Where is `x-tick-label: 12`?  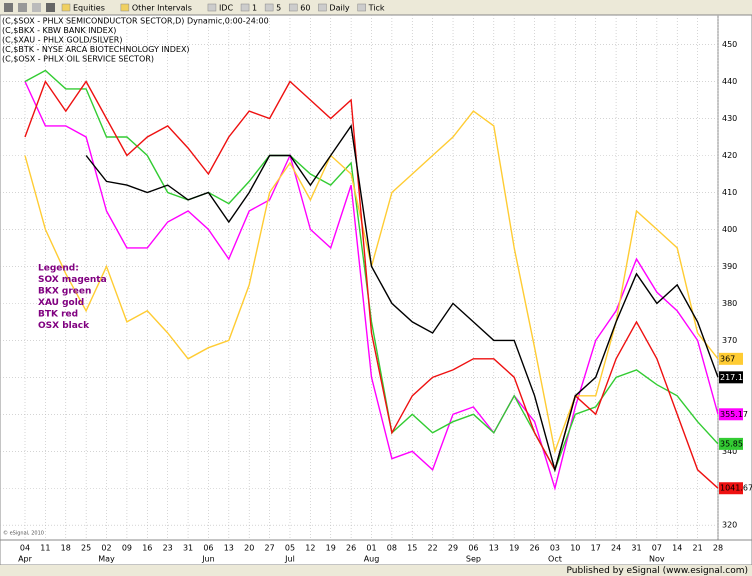 x-tick-label: 12 is located at coordinates (310, 548).